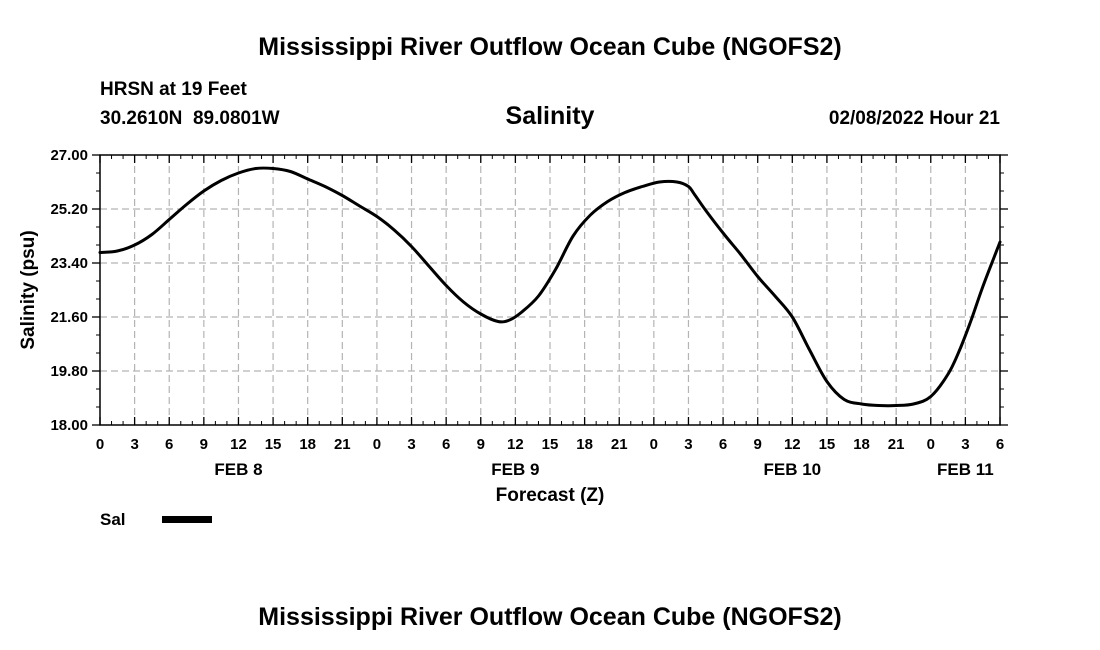  Describe the element at coordinates (187, 519) in the screenshot. I see `legend-swatch` at that location.